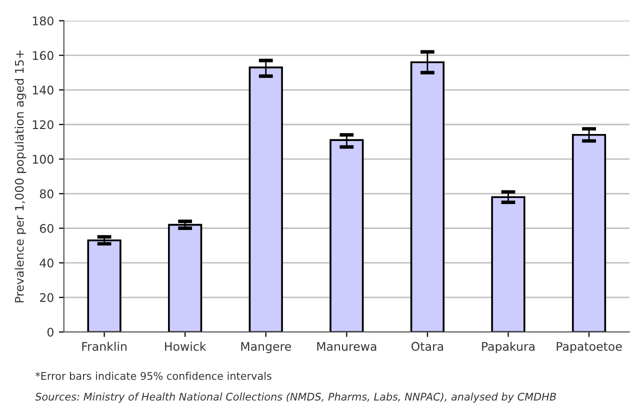 This screenshot has height=415, width=639. What do you see at coordinates (104, 346) in the screenshot?
I see `x-tick-label: Franklin` at bounding box center [104, 346].